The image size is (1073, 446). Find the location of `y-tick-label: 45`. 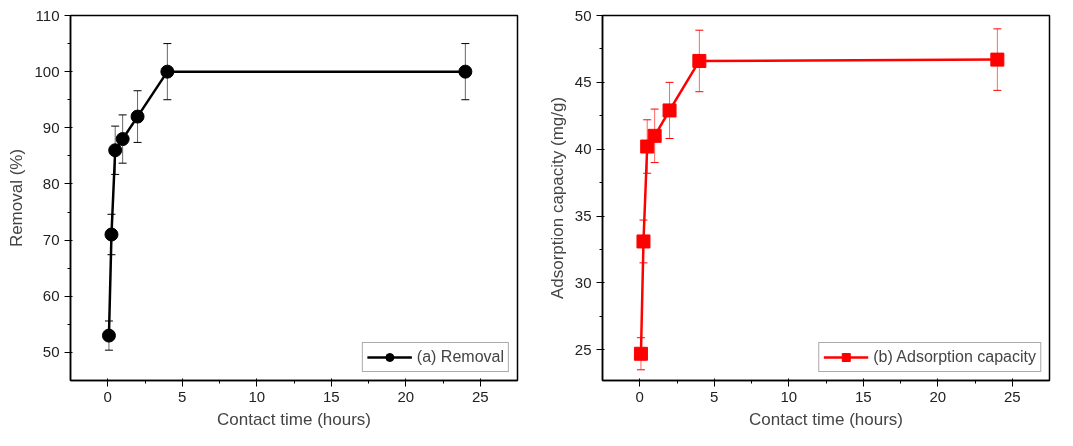

y-tick-label: 45 is located at coordinates (583, 82).